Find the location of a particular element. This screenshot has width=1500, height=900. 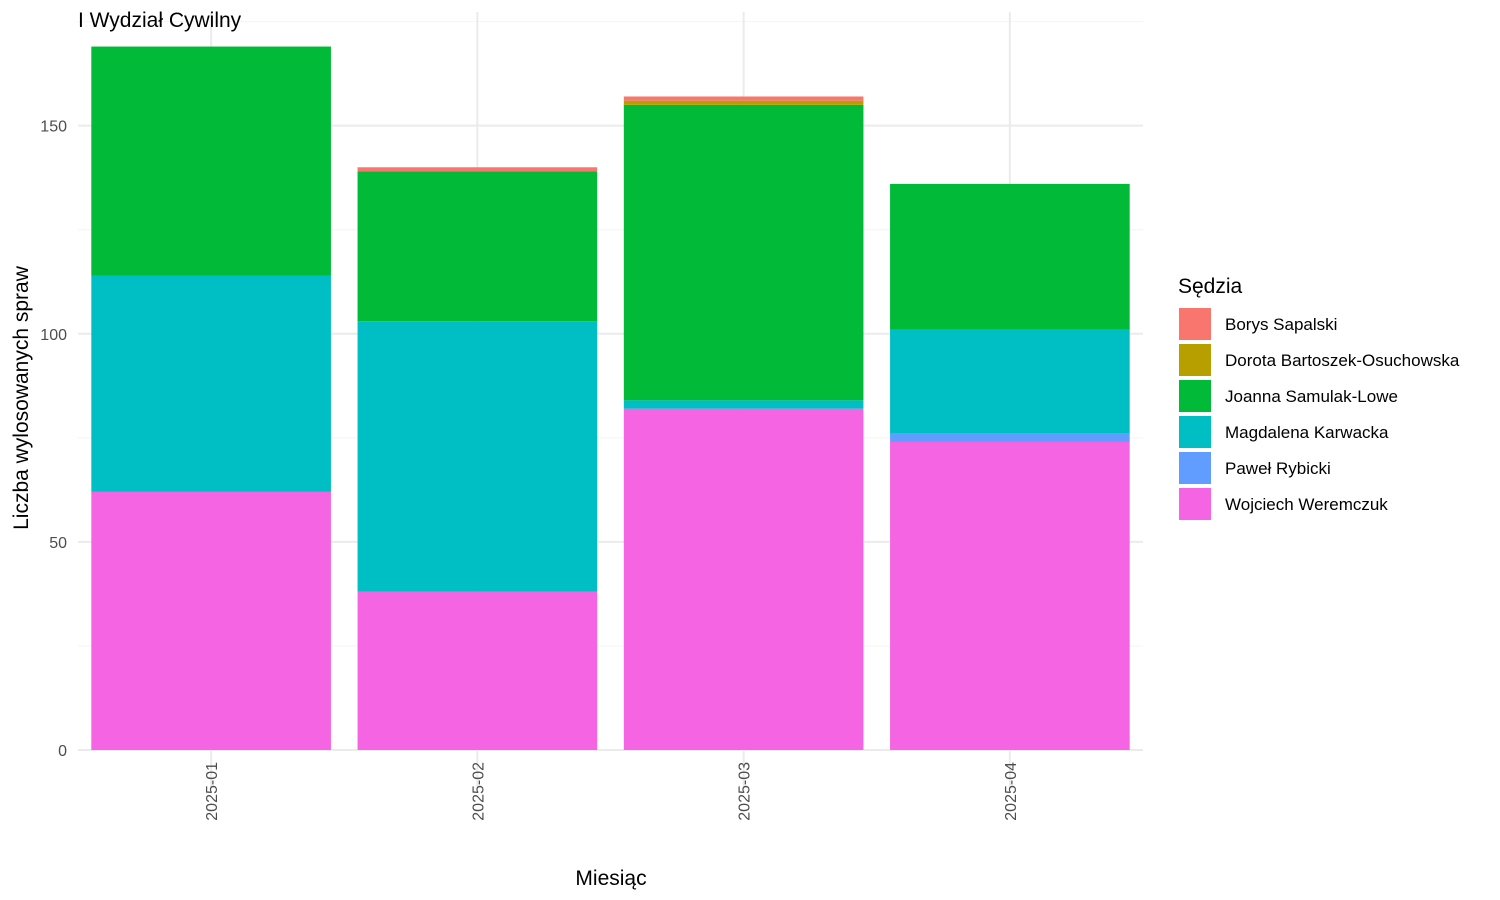

x-tick-label: 2025-01 is located at coordinates (212, 791).